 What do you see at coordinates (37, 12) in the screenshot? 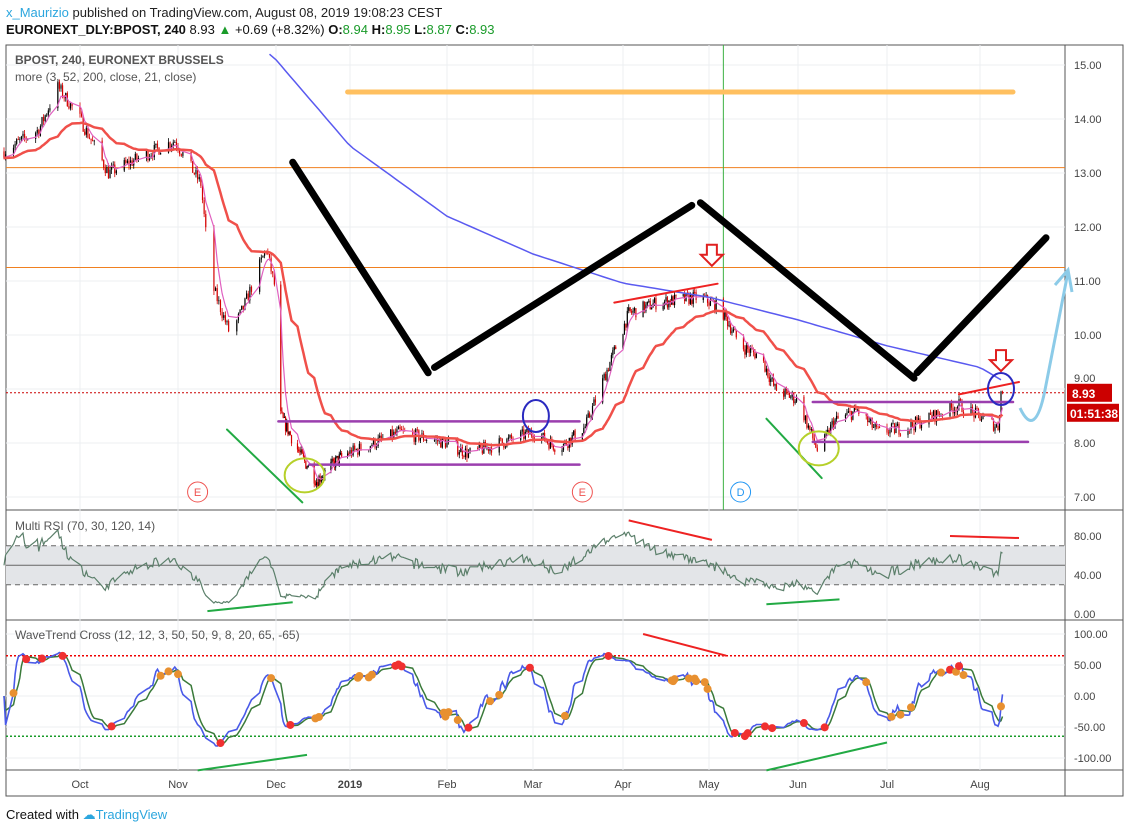
I see `author-link: x_Maurizio` at bounding box center [37, 12].